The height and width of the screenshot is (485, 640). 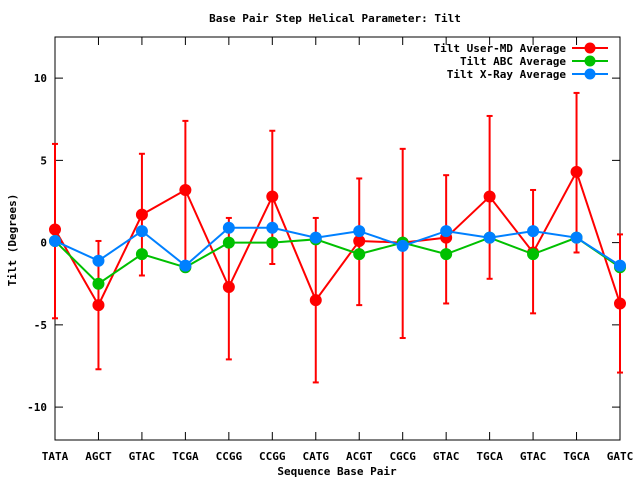 I want to click on y-tick-label: 0, so click(x=43, y=243).